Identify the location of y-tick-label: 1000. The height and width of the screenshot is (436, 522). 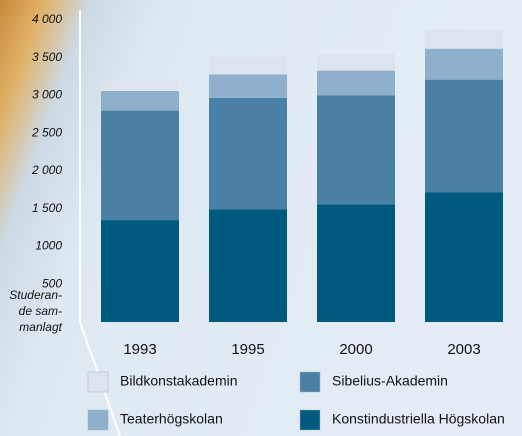
(48, 246).